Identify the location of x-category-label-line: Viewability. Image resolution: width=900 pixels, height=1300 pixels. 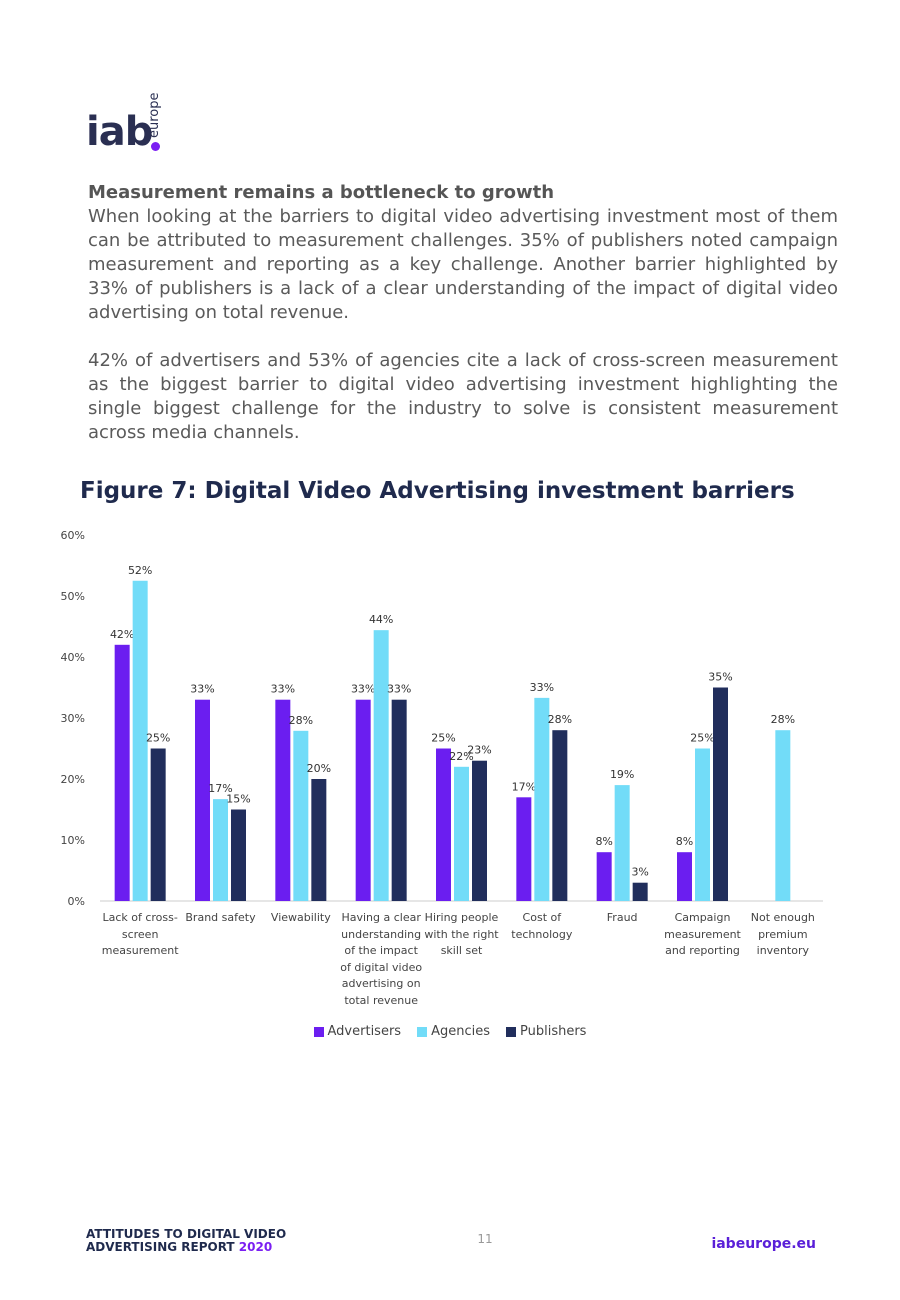
(300, 917).